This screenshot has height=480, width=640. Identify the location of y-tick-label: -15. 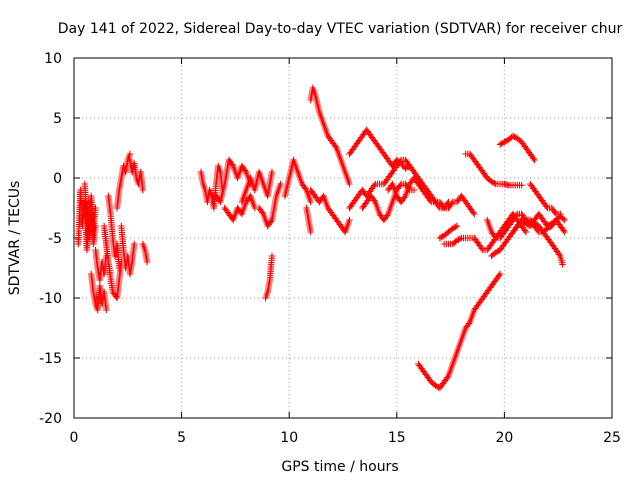
(50, 359).